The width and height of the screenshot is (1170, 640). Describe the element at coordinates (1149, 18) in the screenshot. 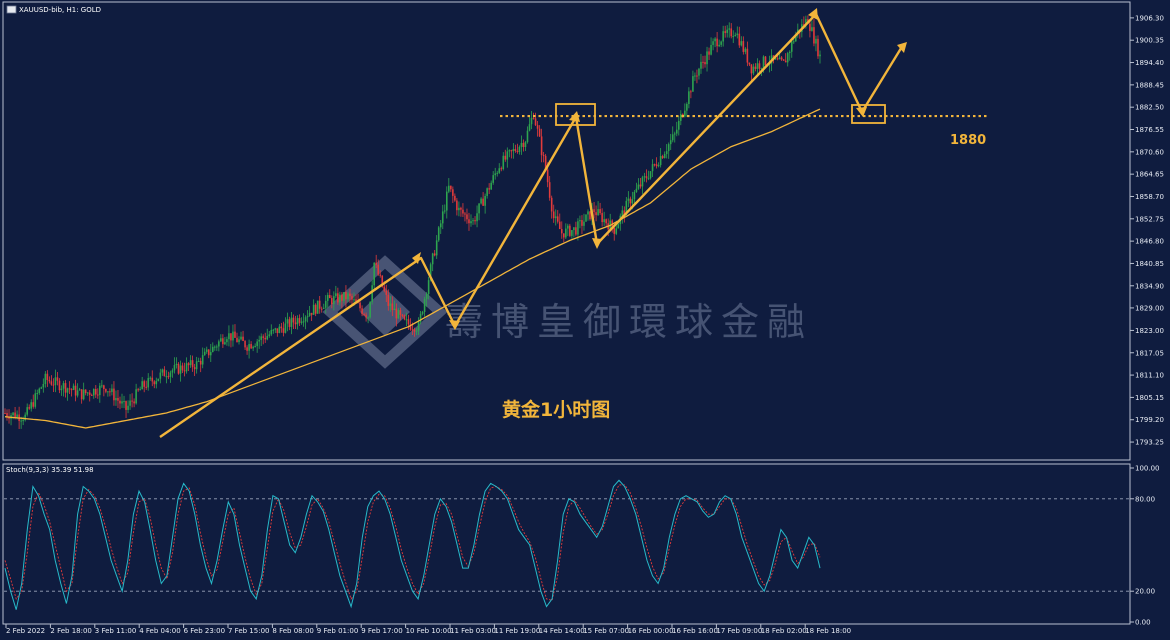

I see `price-tick-label: 1906.30` at that location.